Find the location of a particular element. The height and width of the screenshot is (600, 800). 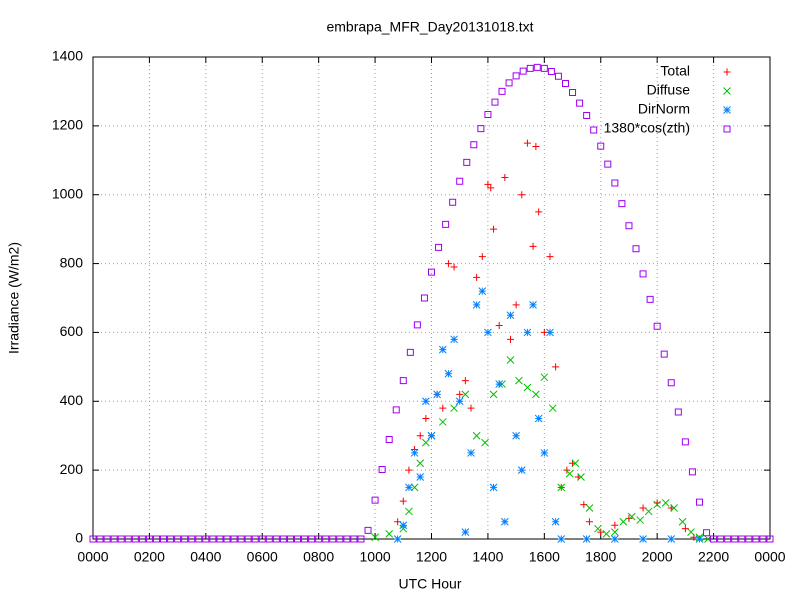

y-tick-label: 1000 is located at coordinates (67, 193).